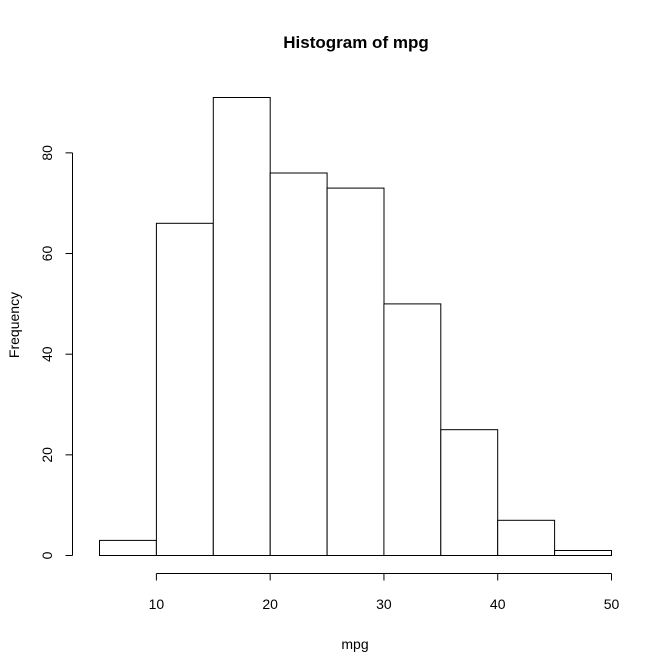  Describe the element at coordinates (47, 254) in the screenshot. I see `y-tick-label-60: 60` at that location.